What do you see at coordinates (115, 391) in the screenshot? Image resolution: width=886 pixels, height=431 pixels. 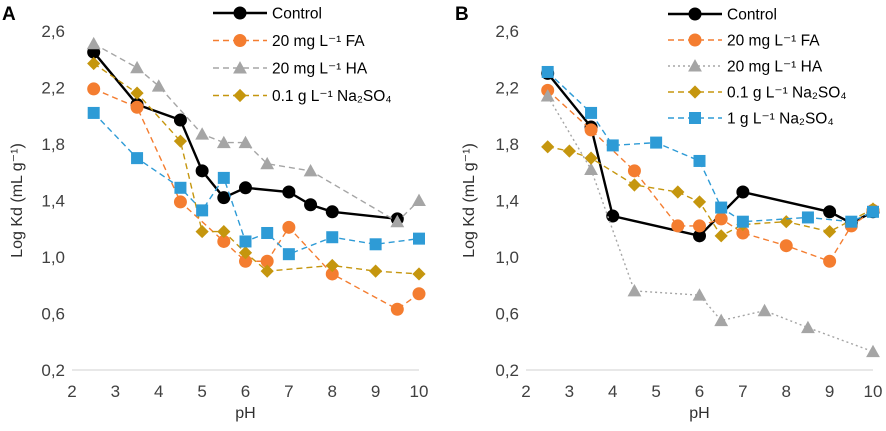 I see `x-tick-label: 3` at bounding box center [115, 391].